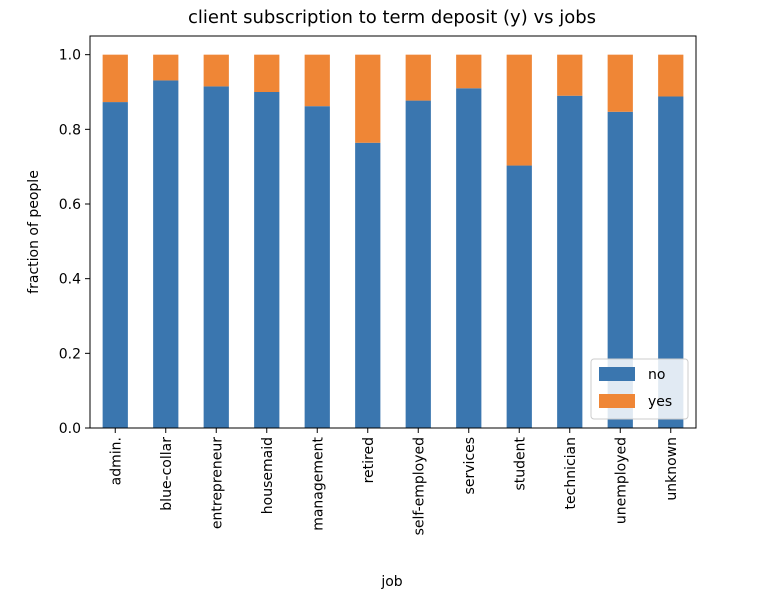 The image size is (760, 602). Describe the element at coordinates (660, 402) in the screenshot. I see `legend-label-yes: yes` at that location.